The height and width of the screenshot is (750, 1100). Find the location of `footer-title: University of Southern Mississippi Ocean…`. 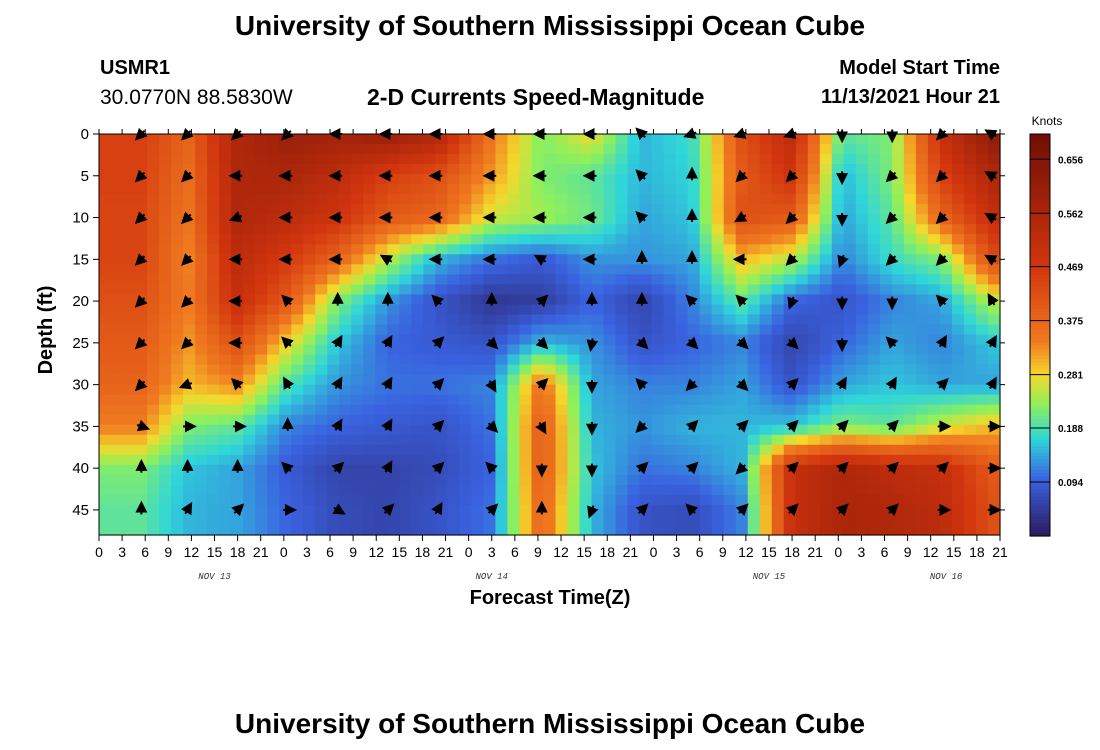

footer-title: University of Southern Mississippi Ocean… is located at coordinates (550, 723).